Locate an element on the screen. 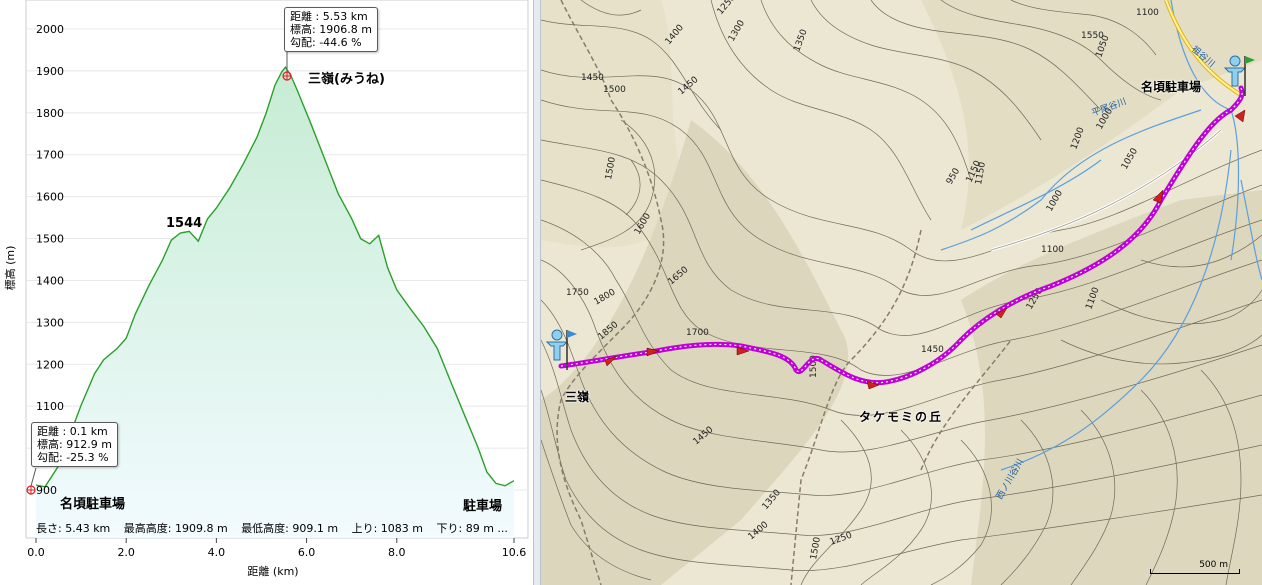 This screenshot has height=585, width=1262. hiker-icon-trailhead is located at coordinates (1239, 75).